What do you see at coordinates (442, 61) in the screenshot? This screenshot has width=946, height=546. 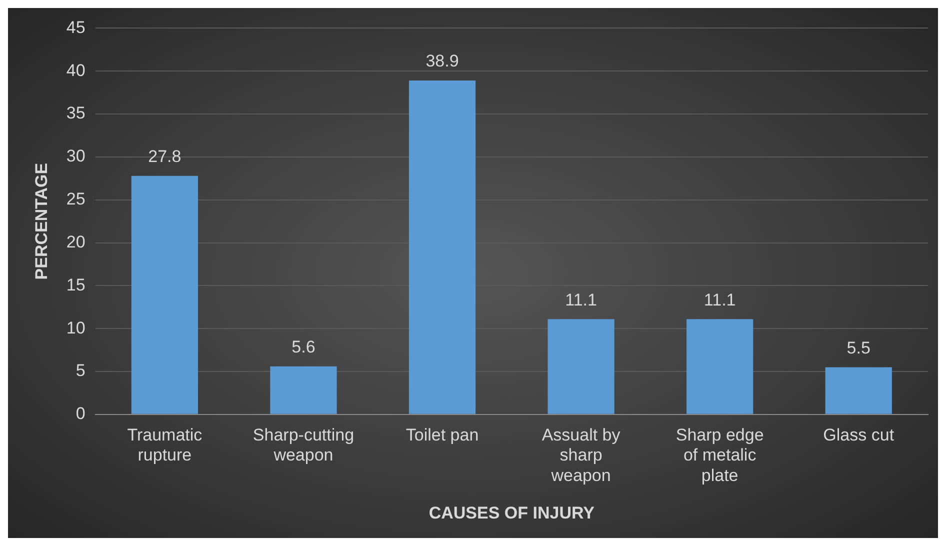 I see `data-label: 38.9` at bounding box center [442, 61].